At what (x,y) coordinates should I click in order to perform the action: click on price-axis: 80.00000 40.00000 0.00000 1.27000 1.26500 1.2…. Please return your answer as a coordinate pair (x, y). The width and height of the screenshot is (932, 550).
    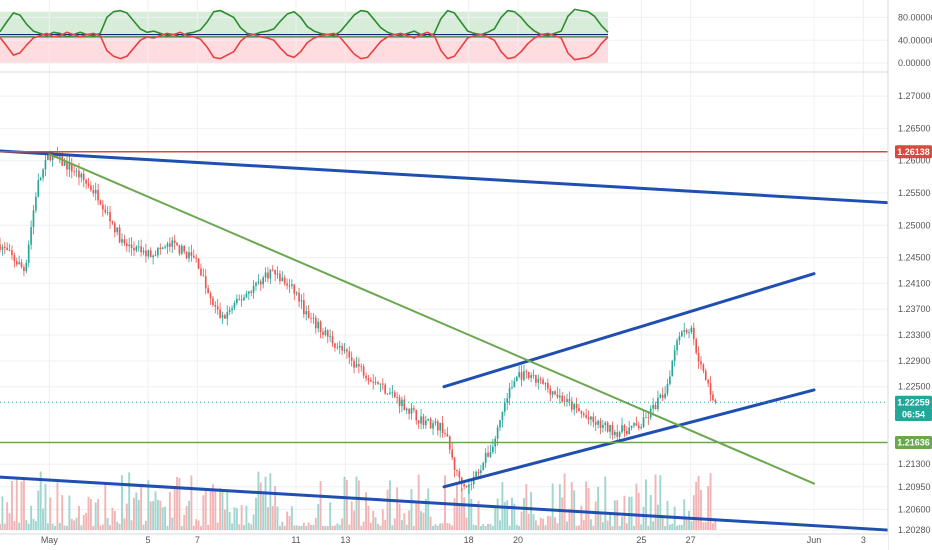
    Looking at the image, I should click on (909, 275).